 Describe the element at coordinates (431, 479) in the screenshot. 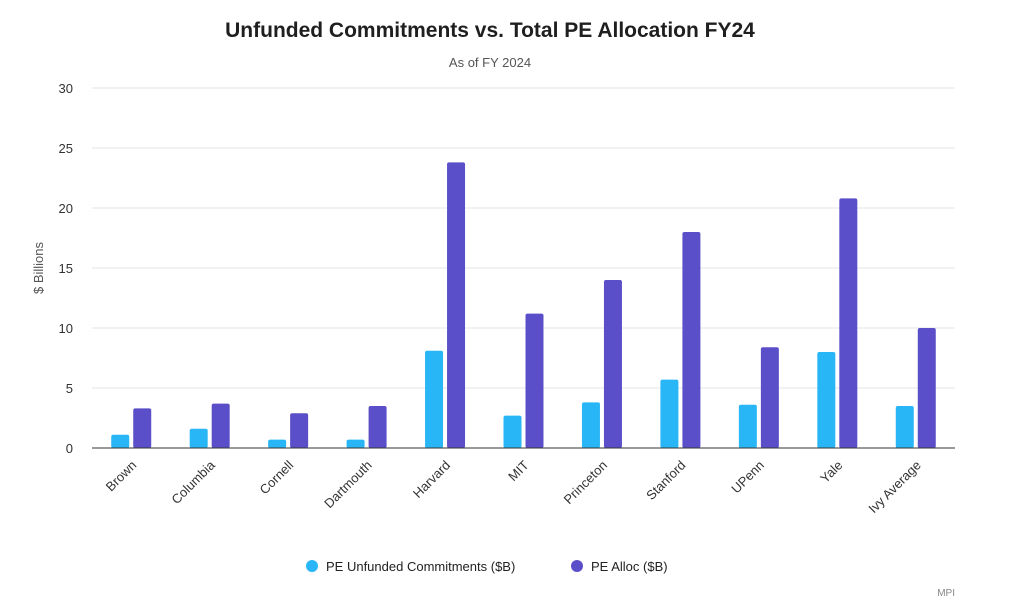

I see `x-tick-label: Harvard` at that location.